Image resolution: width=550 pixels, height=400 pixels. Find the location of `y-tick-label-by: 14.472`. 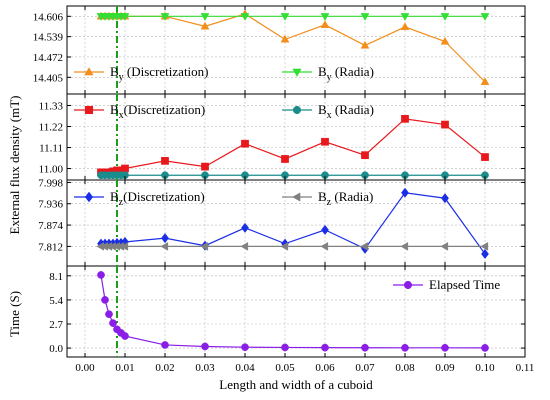

y-tick-label-by: 14.472 is located at coordinates (48, 58).